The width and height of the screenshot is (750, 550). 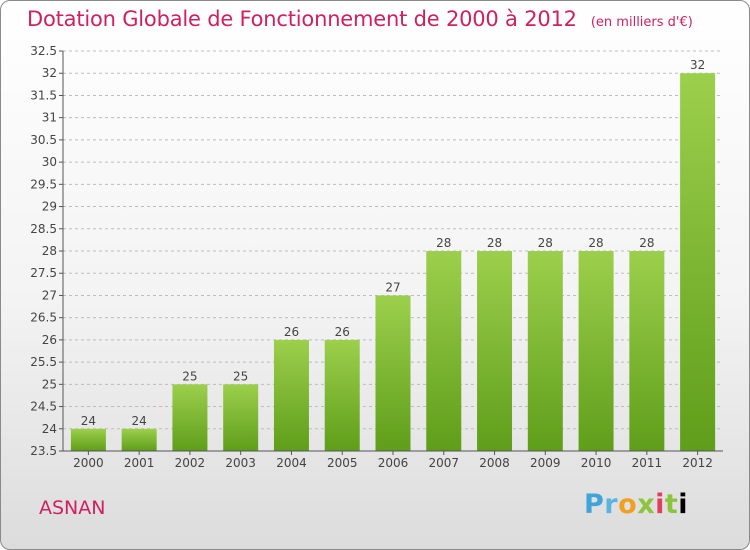 I want to click on y-tick-label: 29.5, so click(x=43, y=184).